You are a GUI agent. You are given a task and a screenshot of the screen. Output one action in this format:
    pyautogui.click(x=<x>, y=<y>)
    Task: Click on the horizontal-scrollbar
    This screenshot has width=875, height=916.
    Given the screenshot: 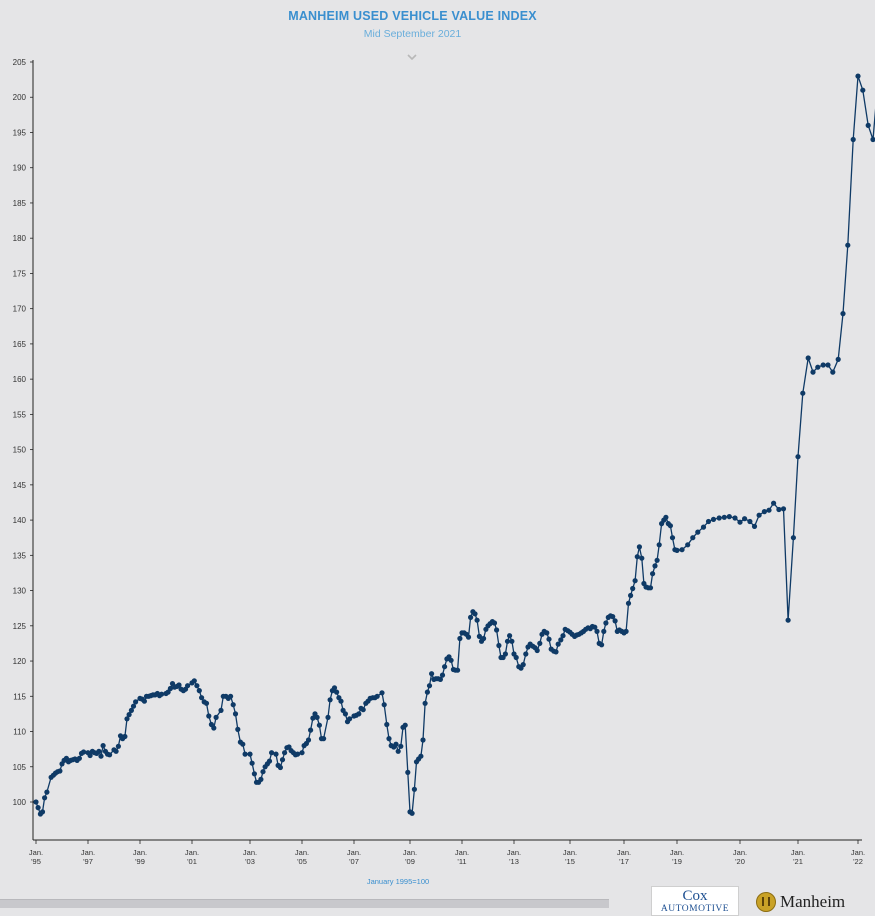 What is the action you would take?
    pyautogui.click(x=304, y=903)
    